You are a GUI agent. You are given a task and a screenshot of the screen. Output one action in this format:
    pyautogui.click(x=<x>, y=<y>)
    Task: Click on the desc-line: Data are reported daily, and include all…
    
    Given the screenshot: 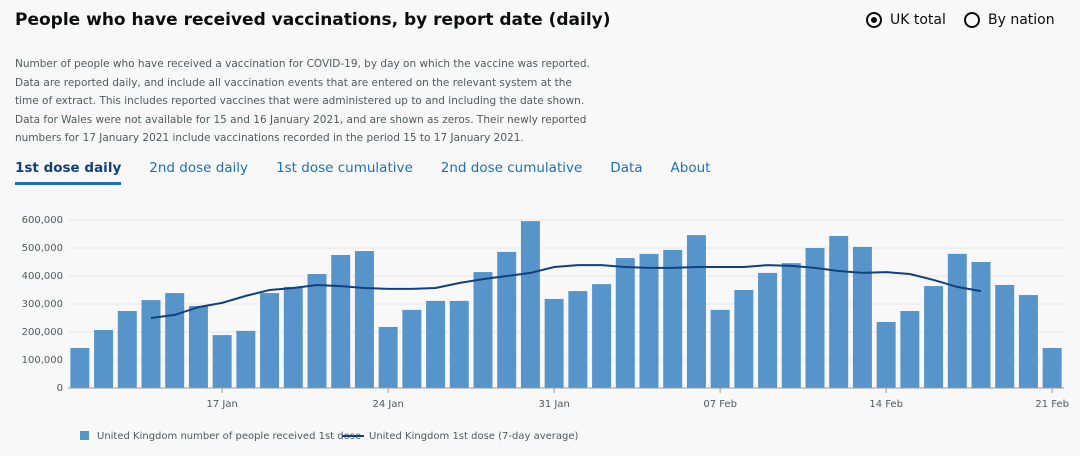 What is the action you would take?
    pyautogui.click(x=293, y=82)
    